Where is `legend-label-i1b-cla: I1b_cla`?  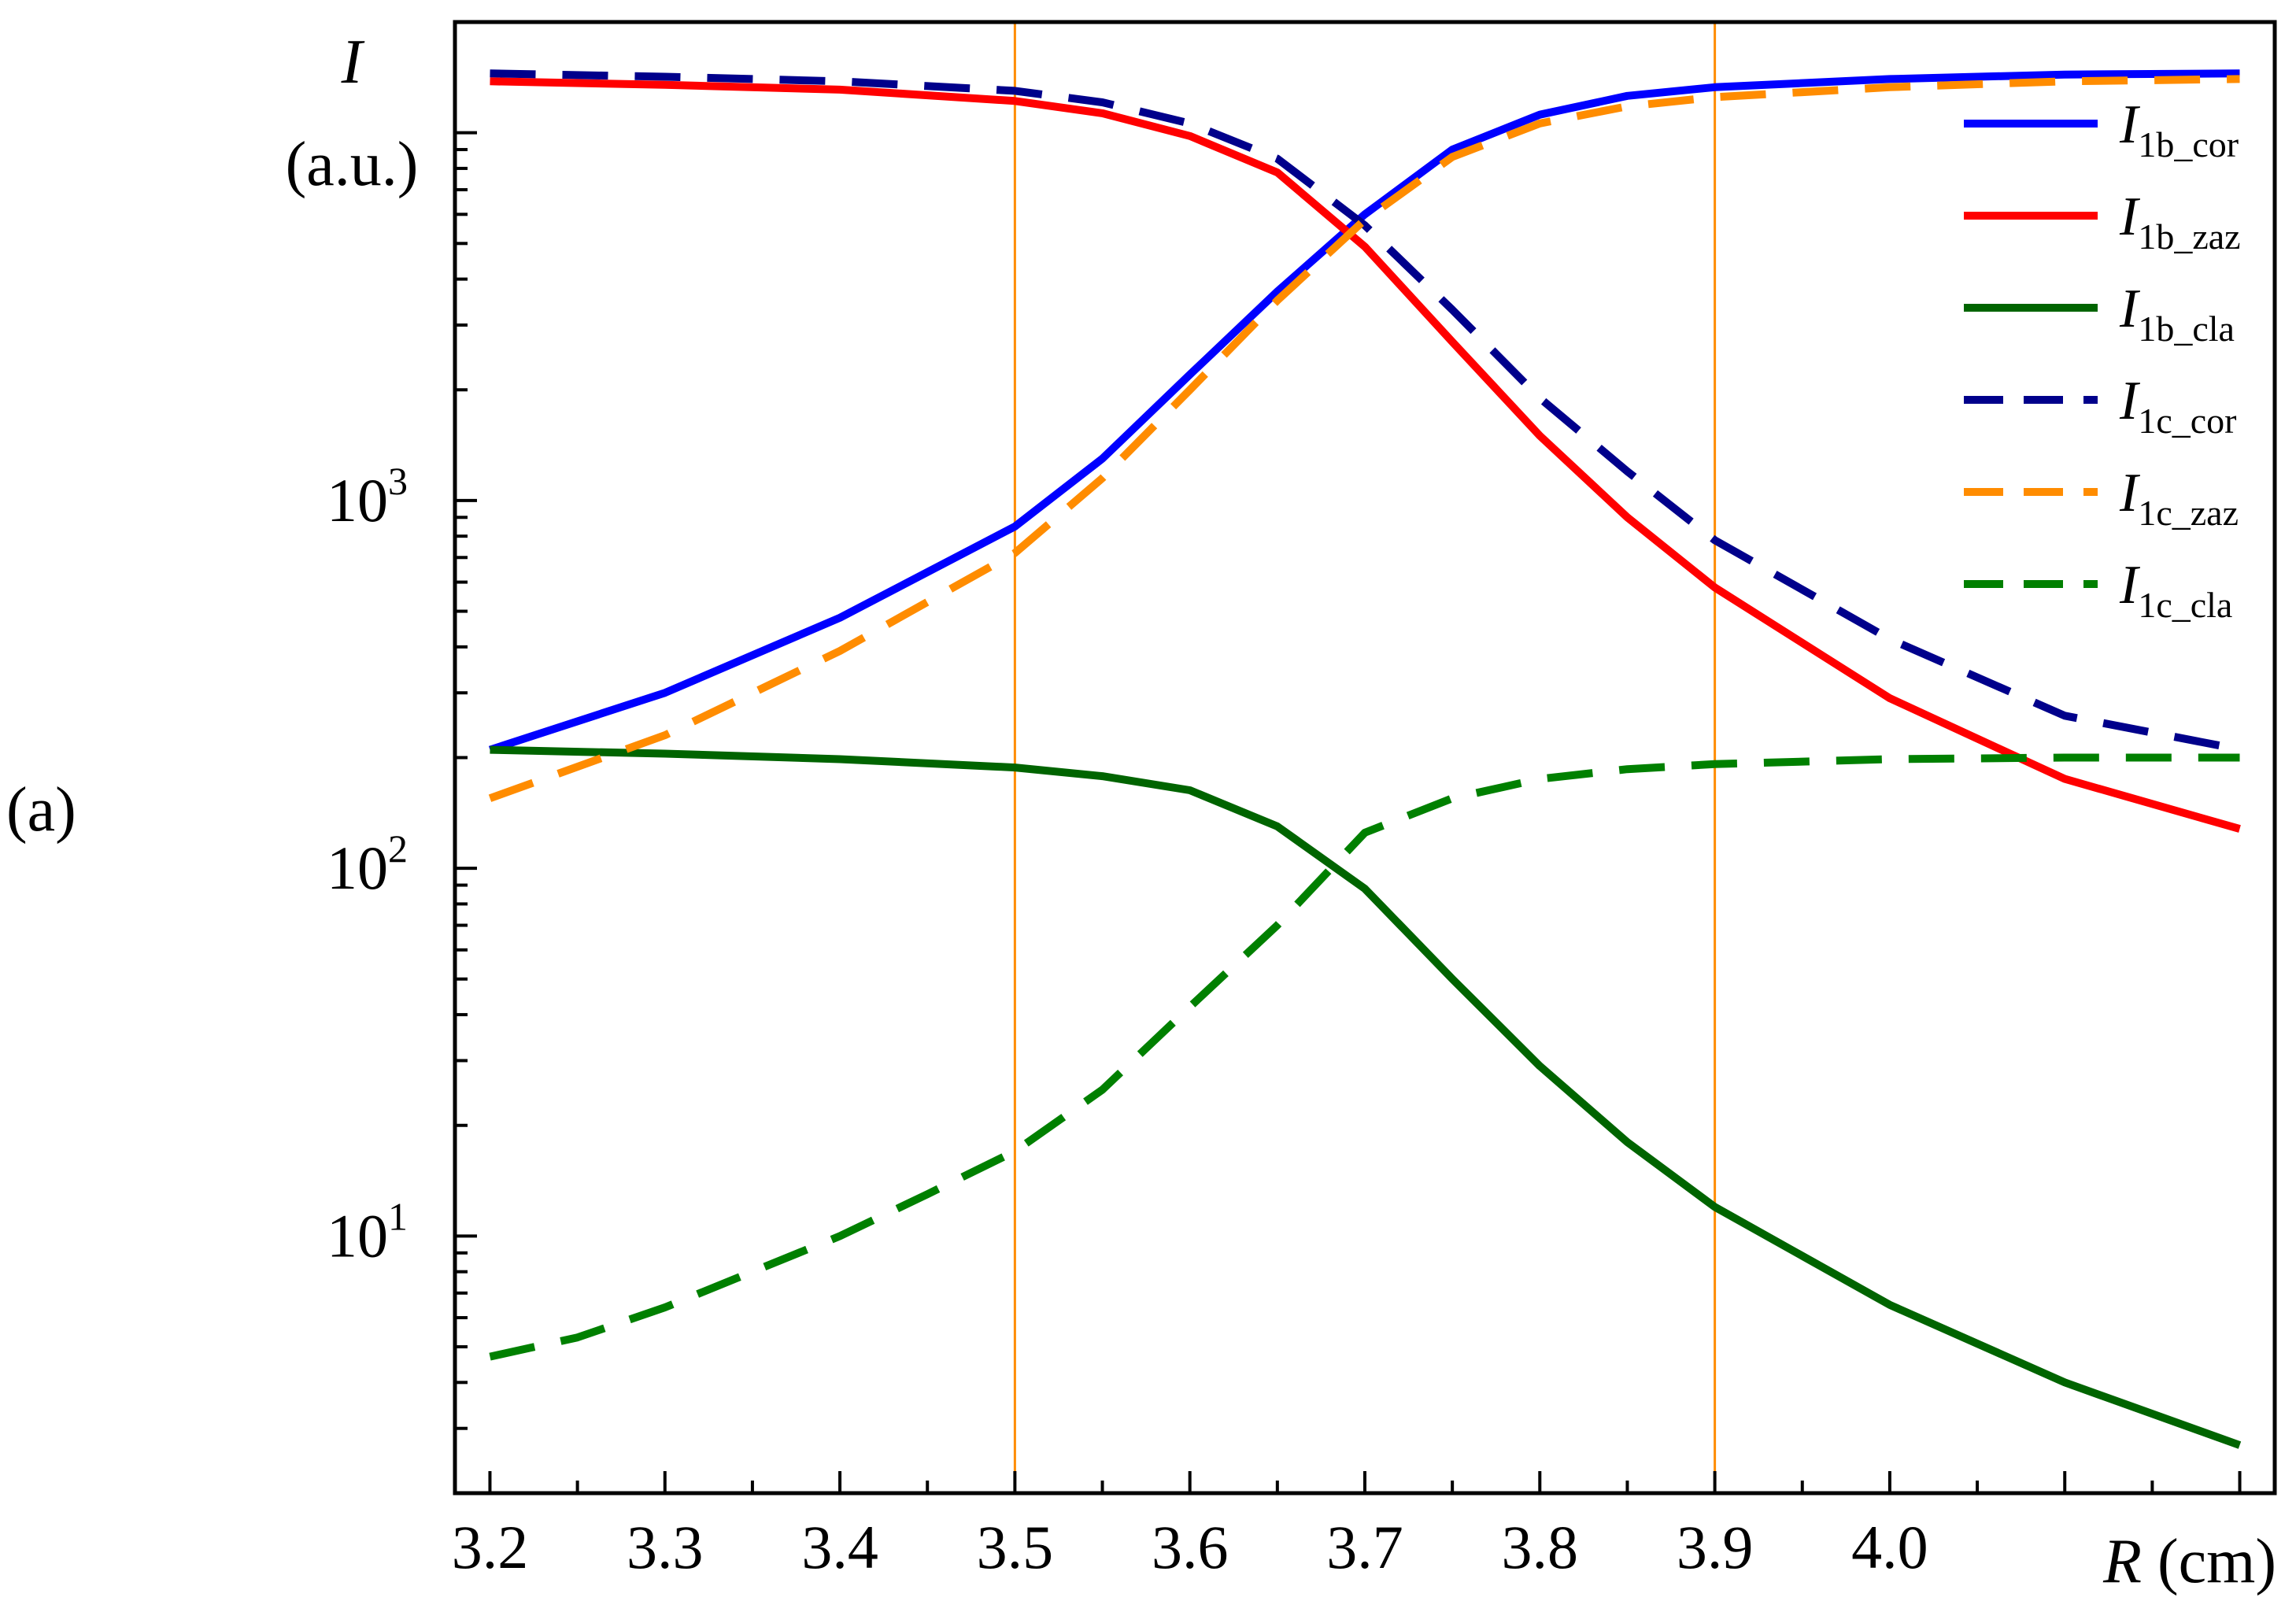 legend-label-i1b-cla: I1b_cla is located at coordinates (2177, 314).